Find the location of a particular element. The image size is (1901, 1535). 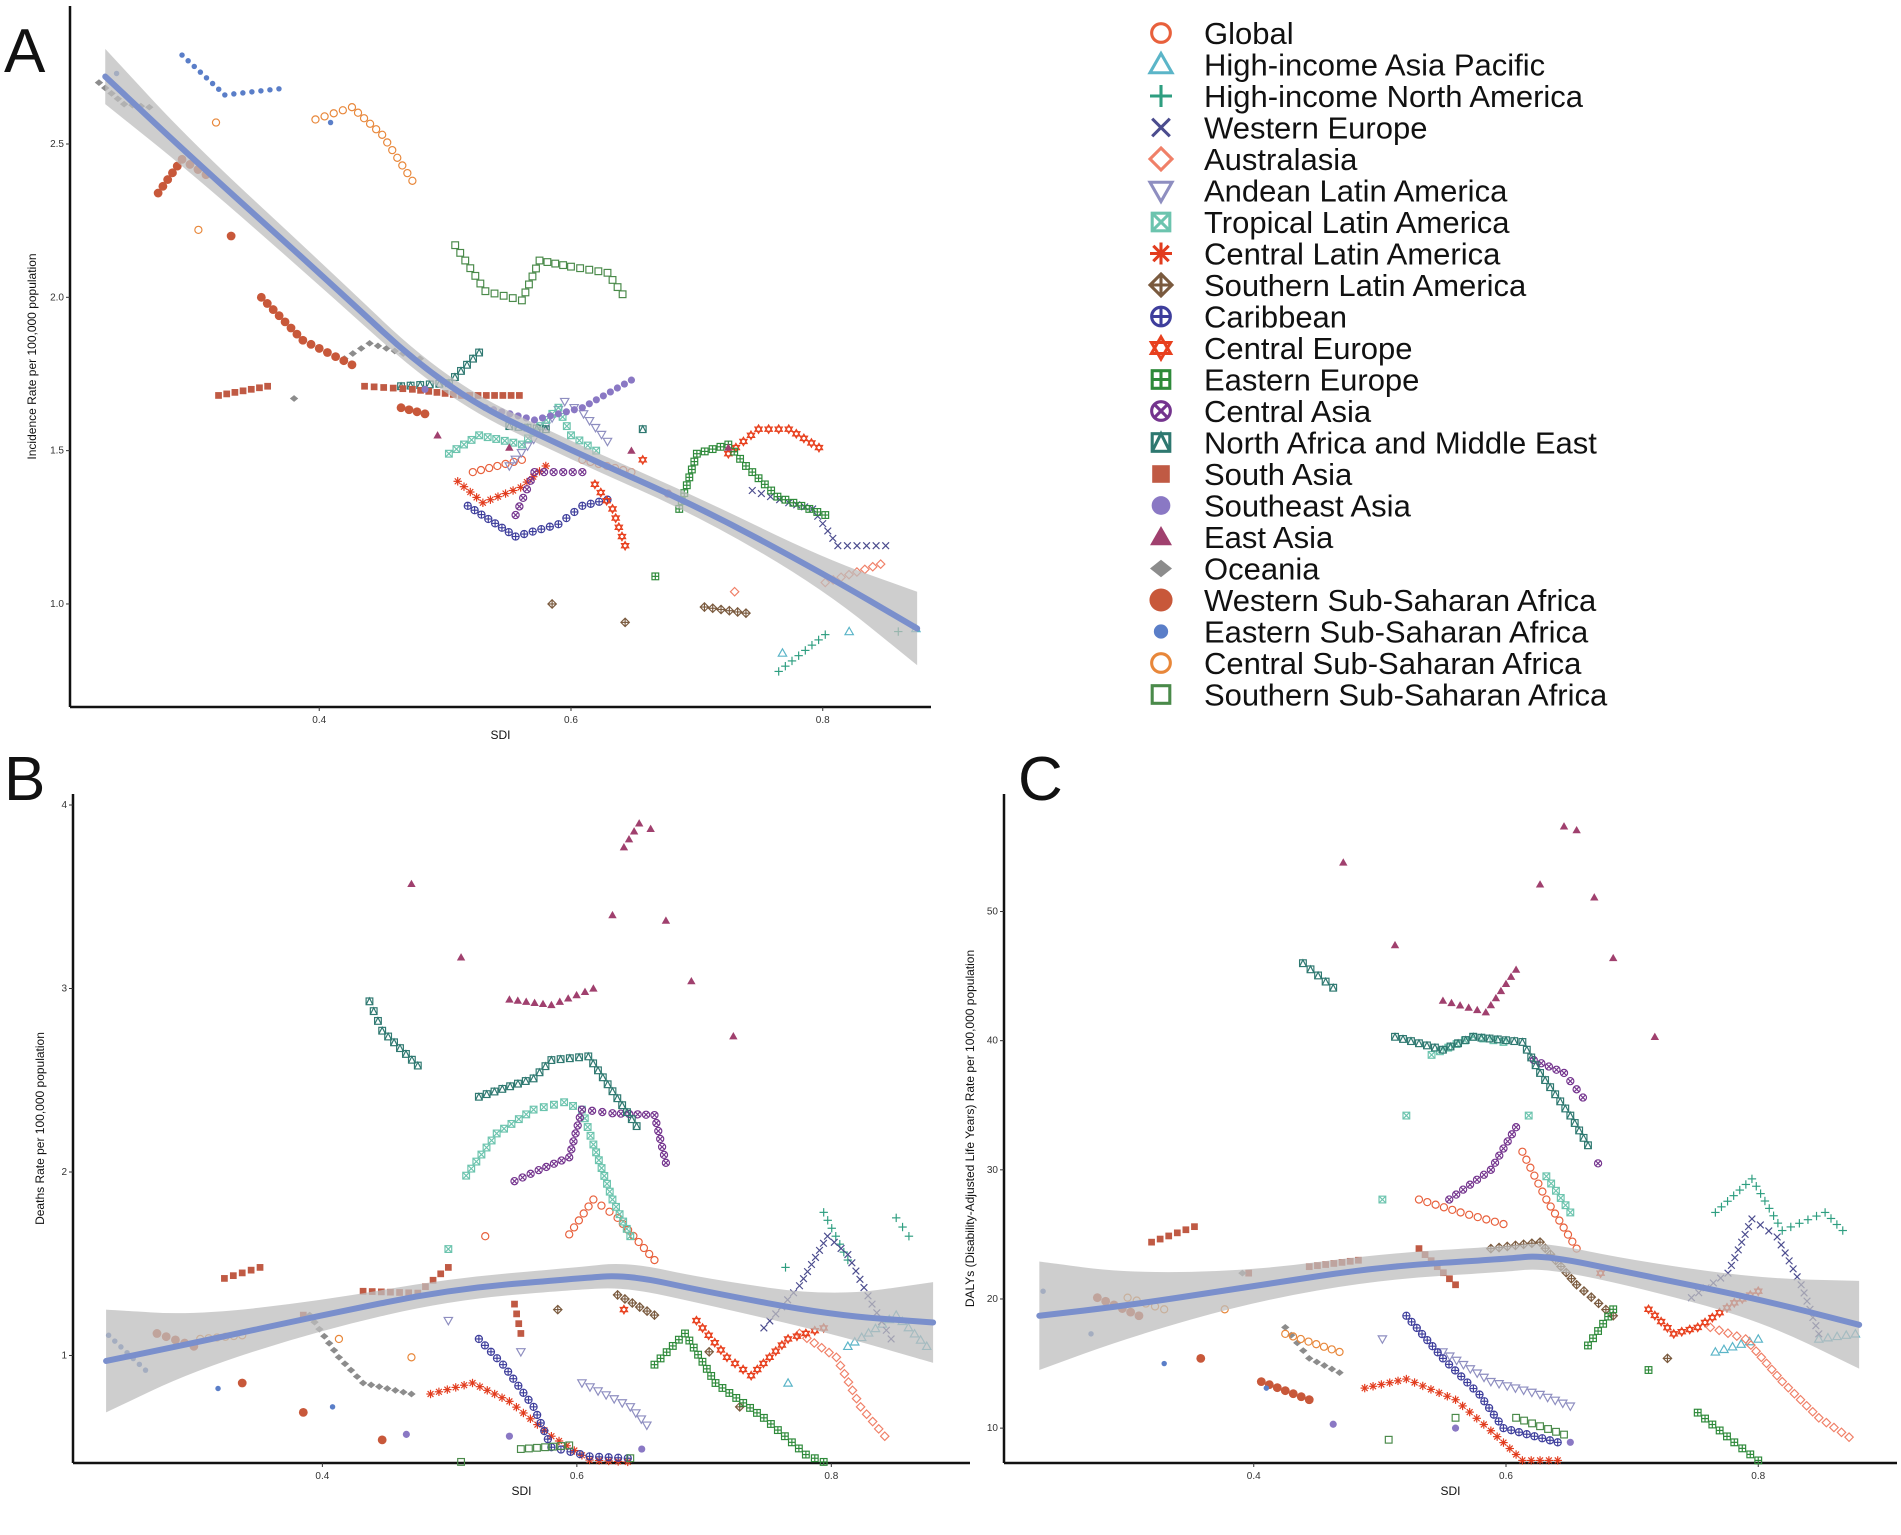

y-tick-label: 40 is located at coordinates (993, 1041).